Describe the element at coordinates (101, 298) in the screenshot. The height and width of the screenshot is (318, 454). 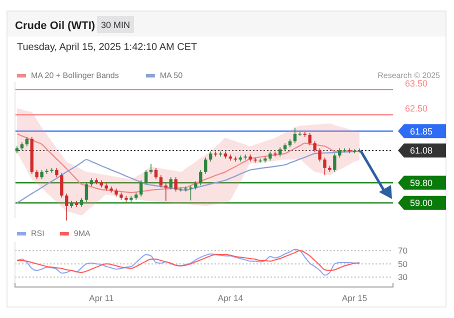
I see `x-tick-label: Apr 11` at that location.